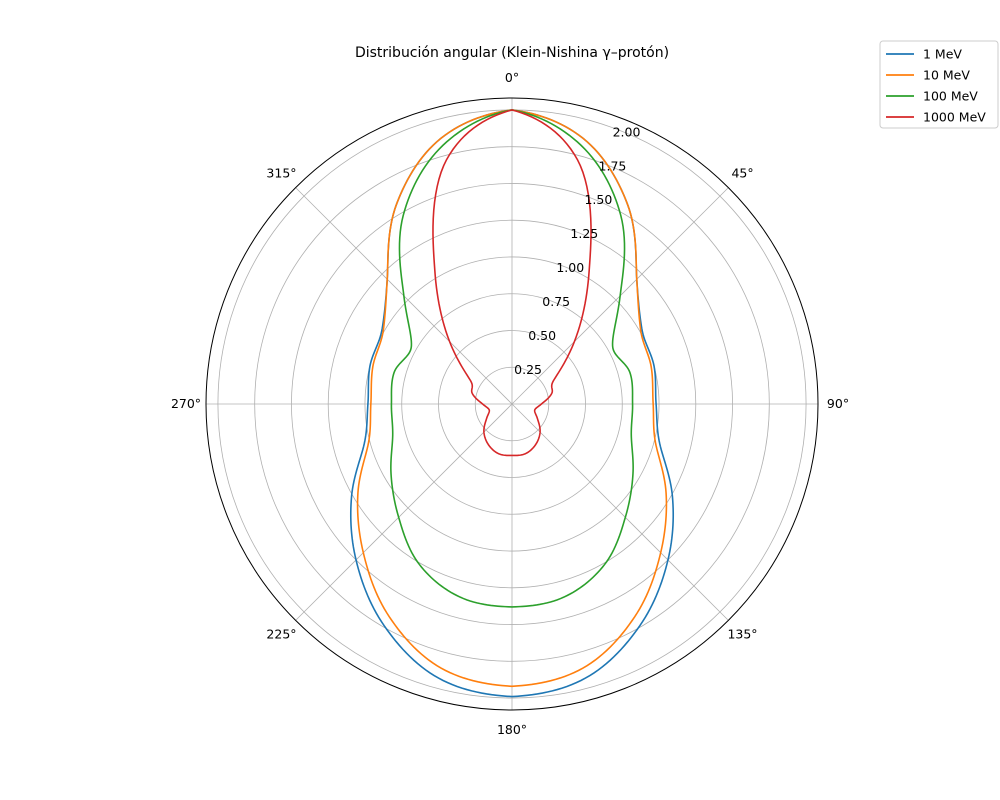  Describe the element at coordinates (512, 77) in the screenshot. I see `angular-tick-label: 0°` at that location.